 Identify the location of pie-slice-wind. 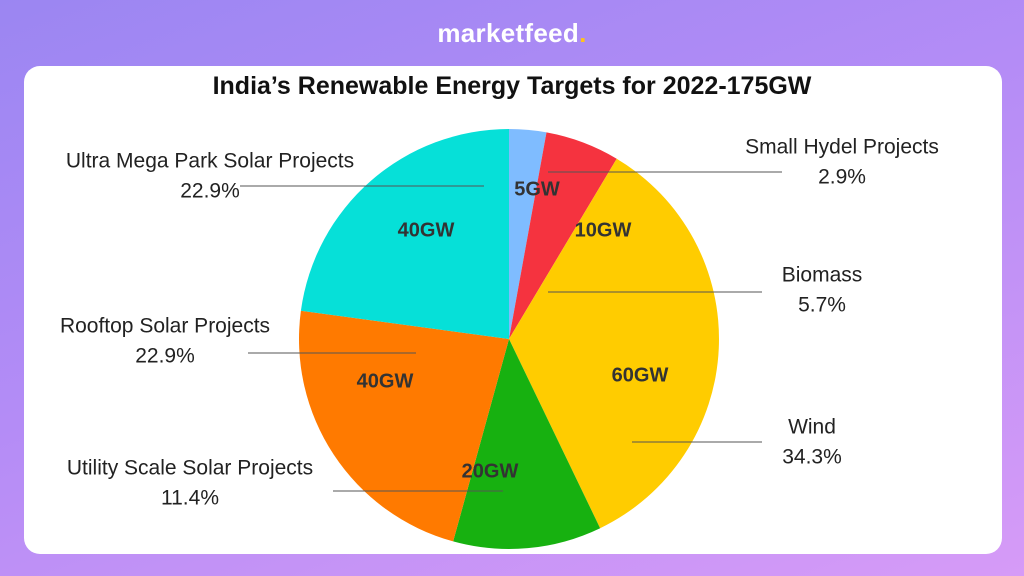
(614, 343).